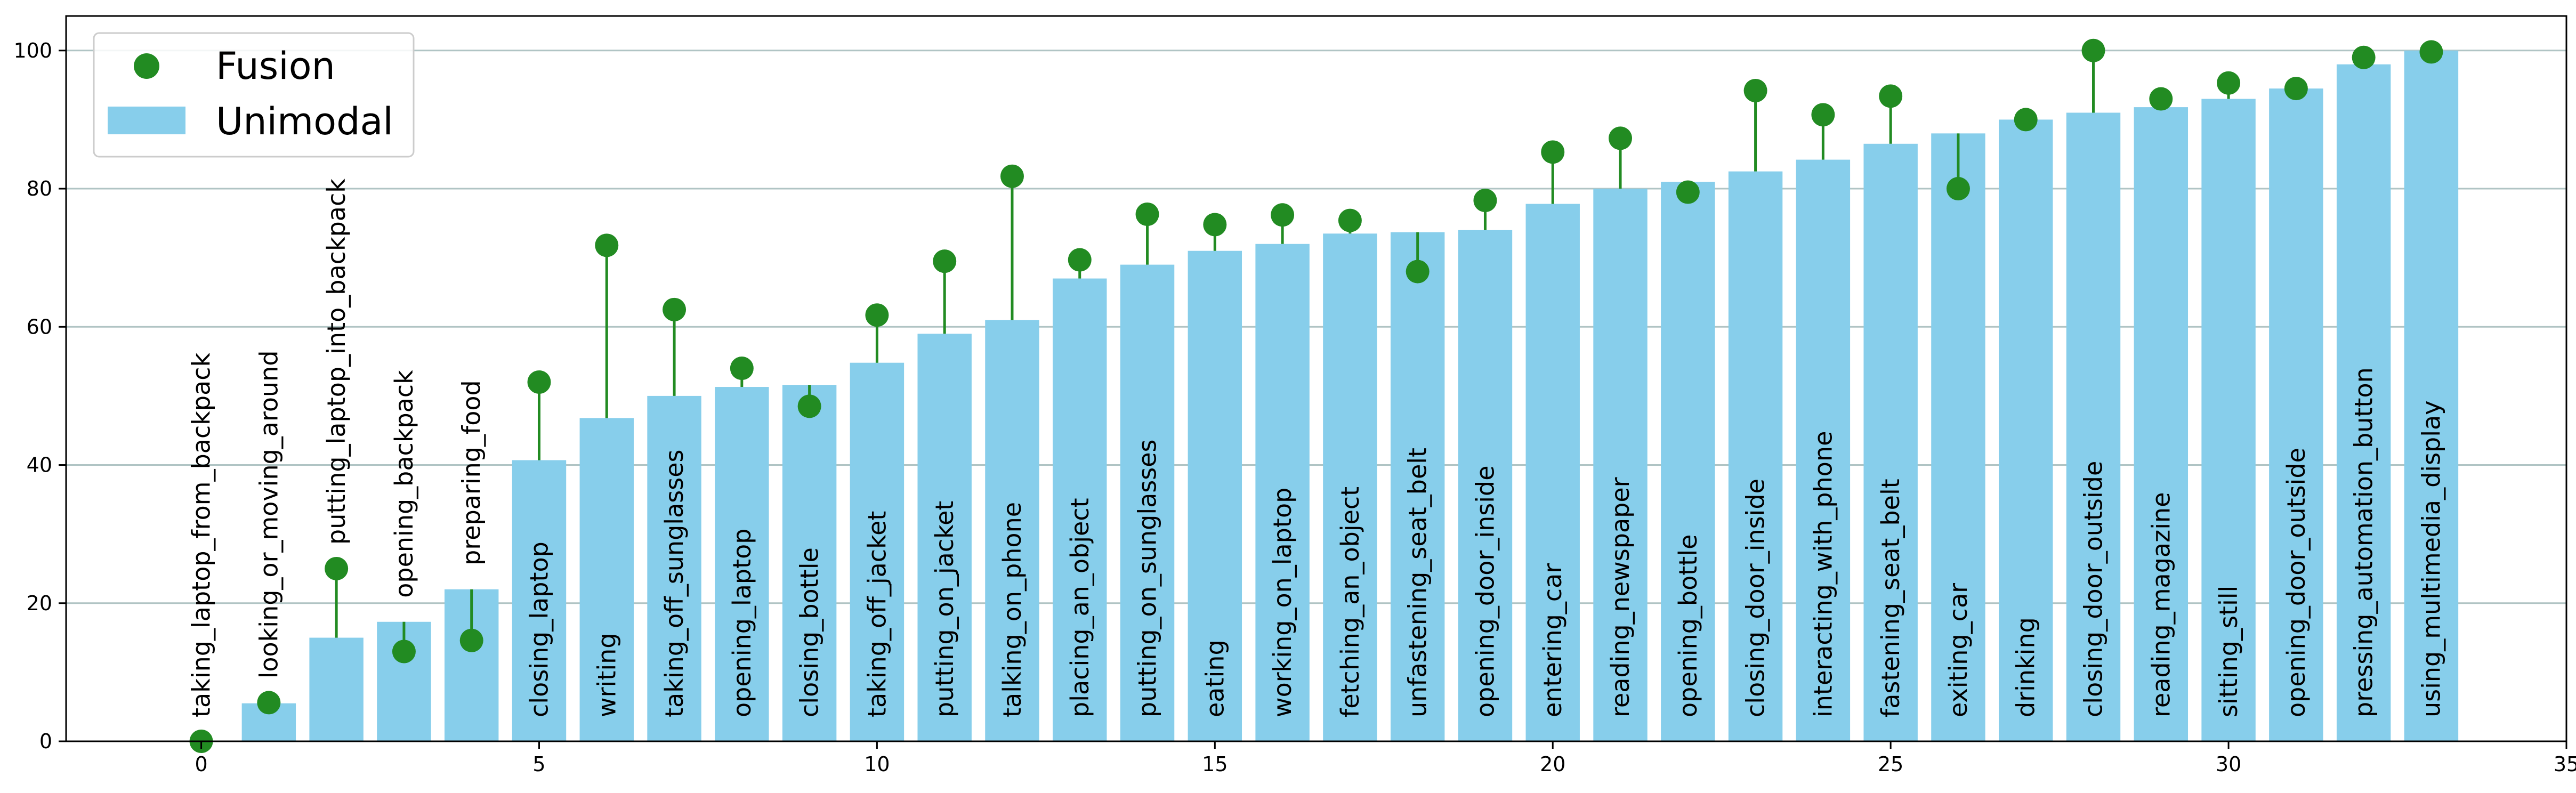 This screenshot has height=793, width=2576. What do you see at coordinates (39, 327) in the screenshot?
I see `y-tick-label-60: 60` at bounding box center [39, 327].